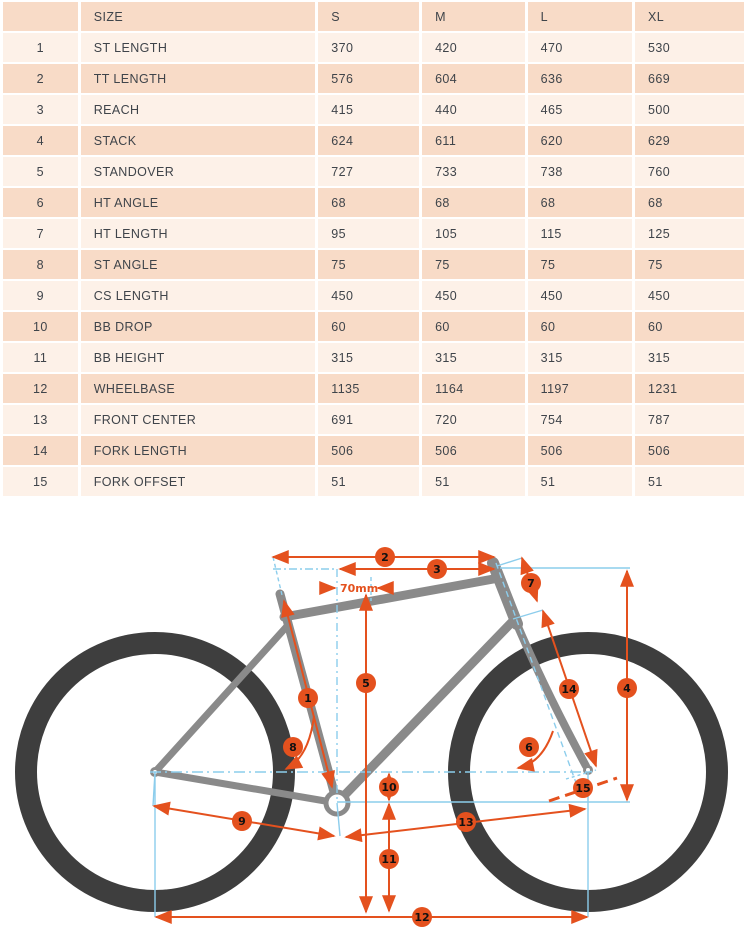 Image resolution: width=747 pixels, height=945 pixels. What do you see at coordinates (473, 78) in the screenshot?
I see `value-cell: 604` at bounding box center [473, 78].